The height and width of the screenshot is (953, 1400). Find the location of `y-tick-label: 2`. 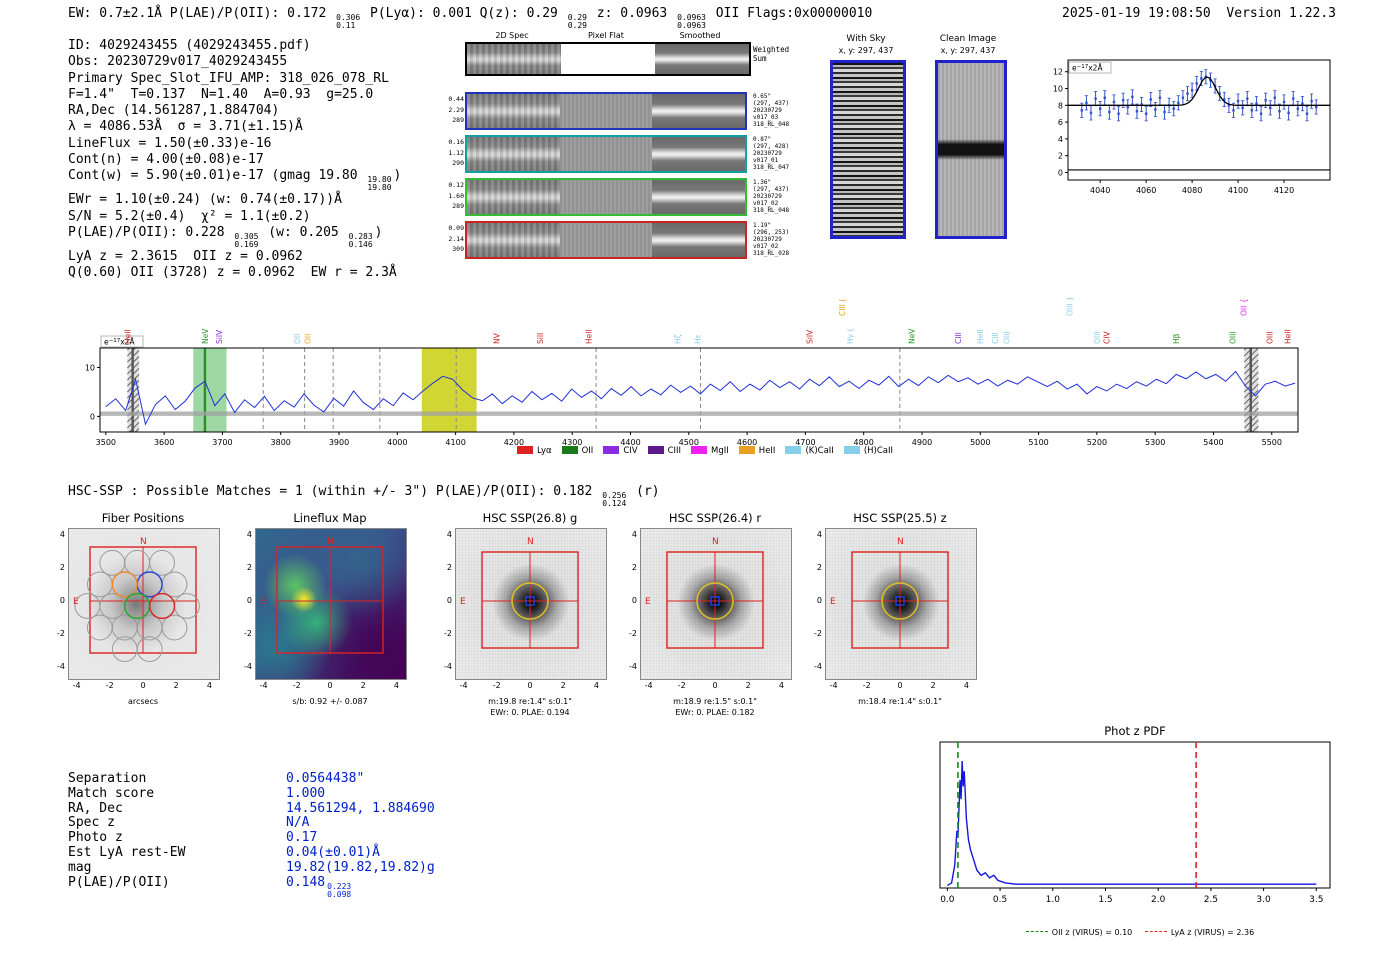

y-tick-label: 2 is located at coordinates (1060, 156).